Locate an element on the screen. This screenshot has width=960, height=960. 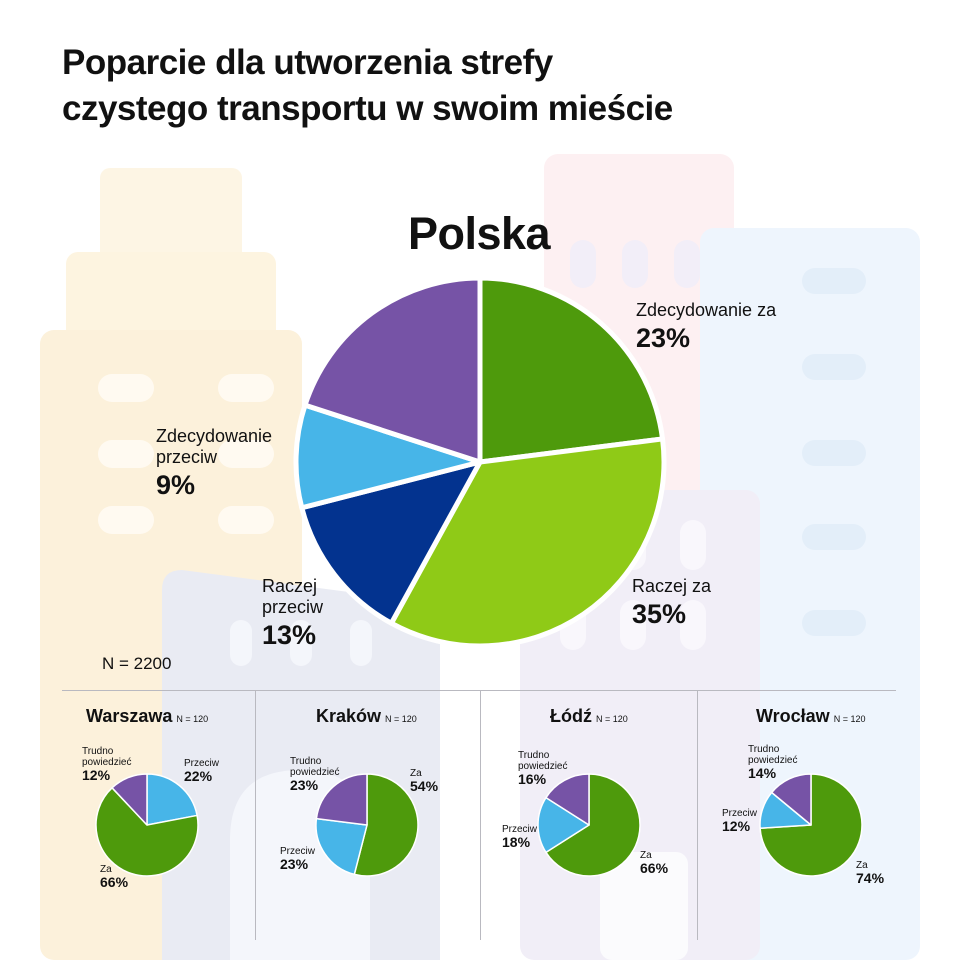
slice-label: Zdecydowanie przeciw is located at coordinates (214, 447).